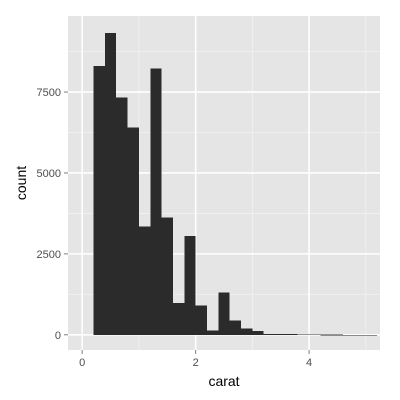  I want to click on x-axis-ticks: 0 2 4, so click(195, 359).